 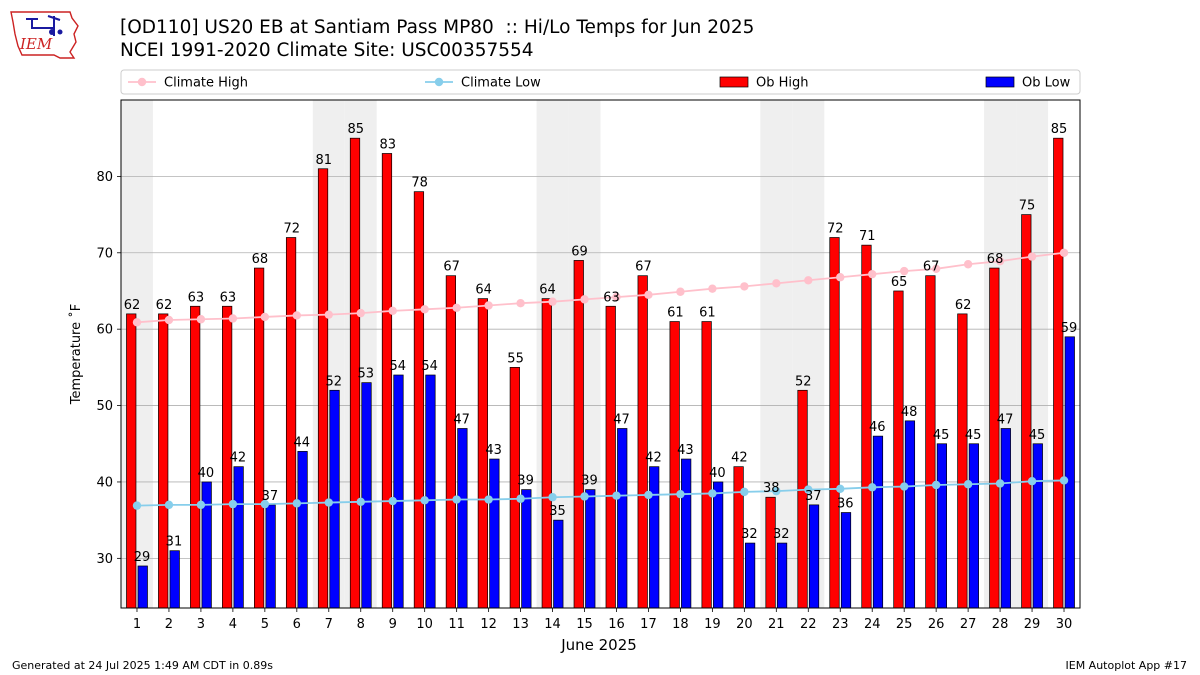 I want to click on x-tick-label: 3, so click(x=201, y=624).